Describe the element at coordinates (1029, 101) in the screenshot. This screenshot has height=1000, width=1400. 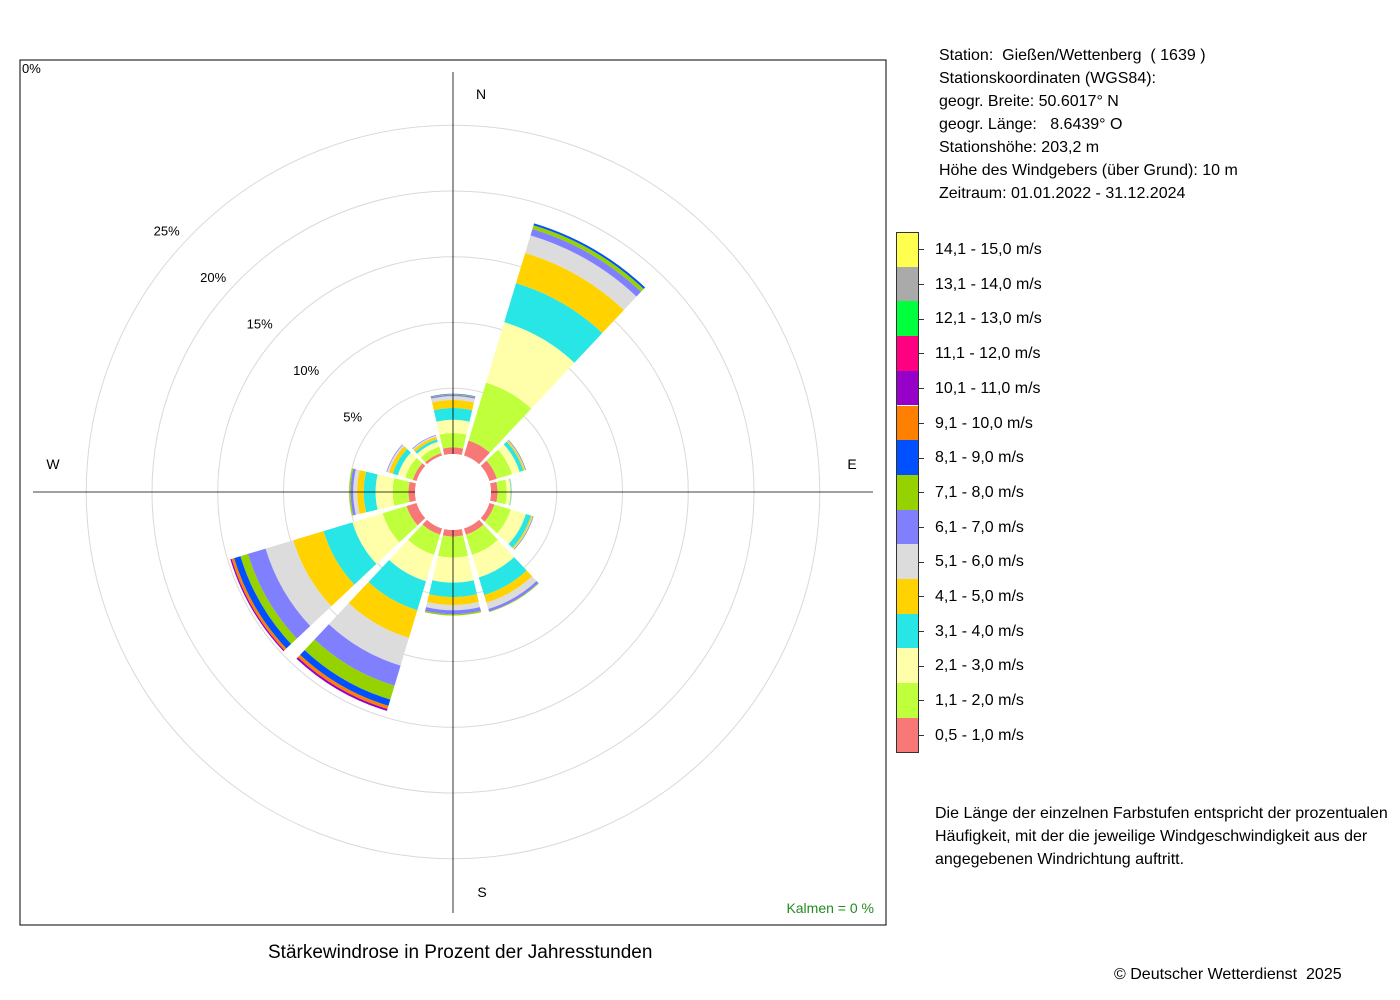
I see `station-line: geogr. Breite: 50.6017° N` at that location.